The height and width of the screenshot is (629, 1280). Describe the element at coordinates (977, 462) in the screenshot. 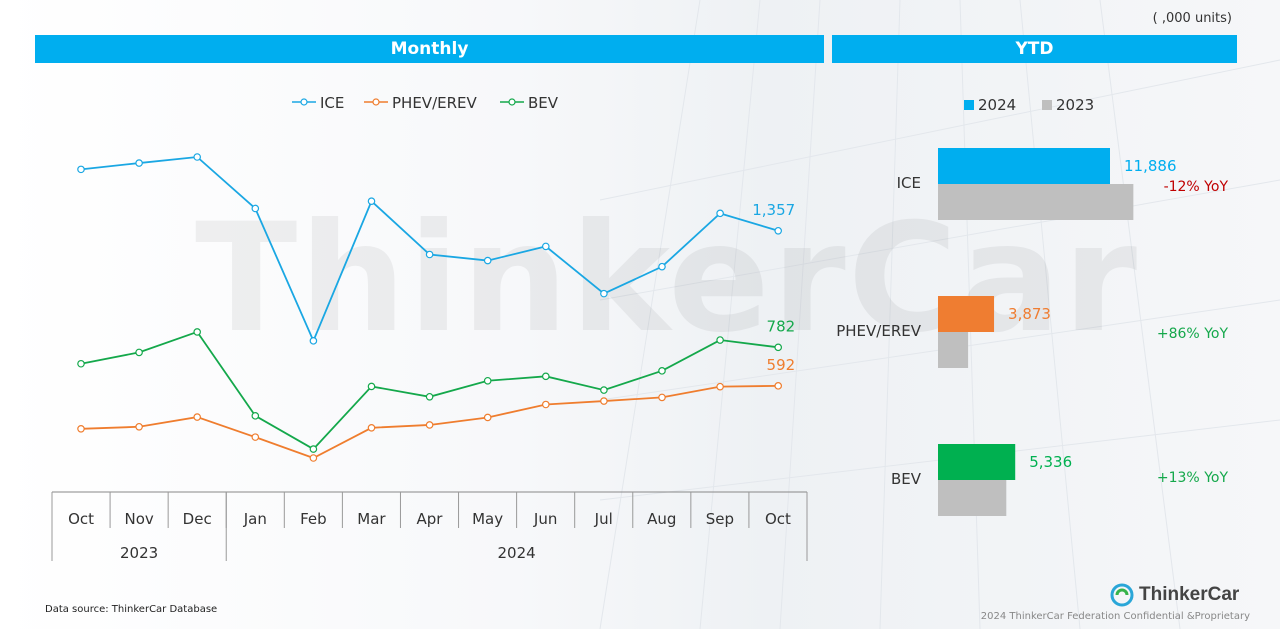

I see `bar-2024-bev` at that location.